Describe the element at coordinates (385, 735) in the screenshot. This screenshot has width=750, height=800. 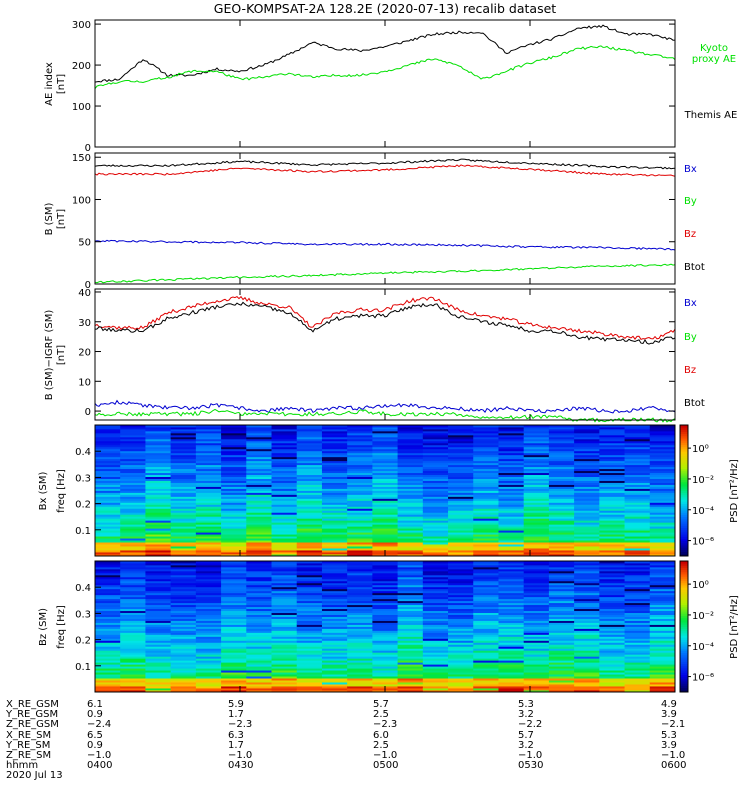
I see `ephemeris-col-0500: 5.7 2.5 −2.3 6.0 2.5 −1.0 0500` at that location.